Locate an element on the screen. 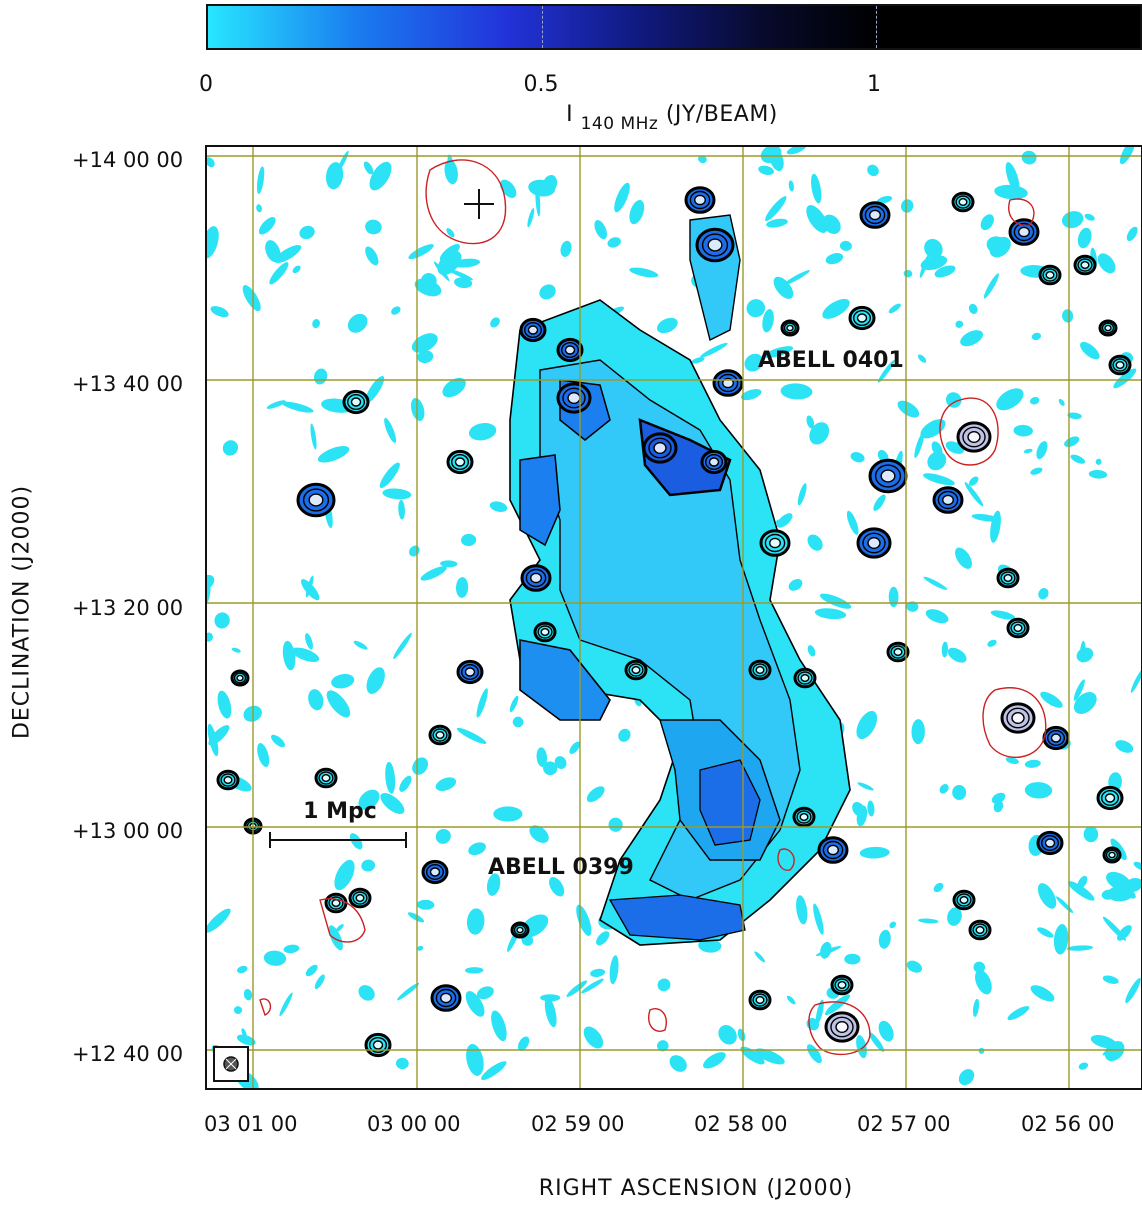 The image size is (1142, 1207). colorbar-tick-mark is located at coordinates (542, 27).